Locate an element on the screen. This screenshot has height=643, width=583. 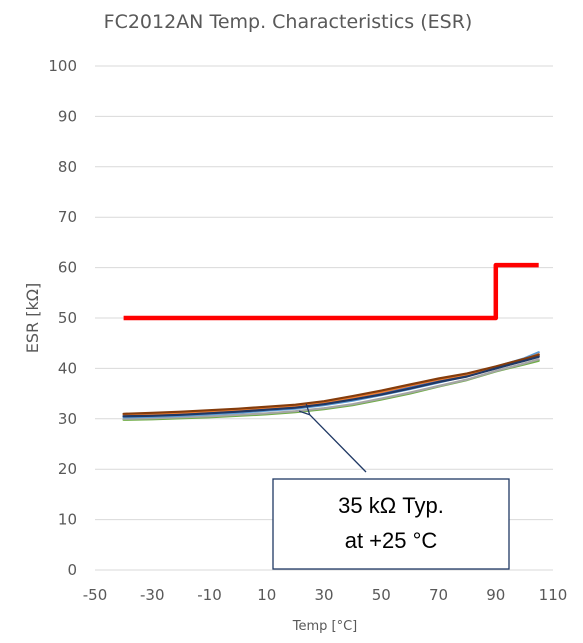
typical-value-callout: 35 kΩ Typ. at +25 °C is located at coordinates (391, 492).